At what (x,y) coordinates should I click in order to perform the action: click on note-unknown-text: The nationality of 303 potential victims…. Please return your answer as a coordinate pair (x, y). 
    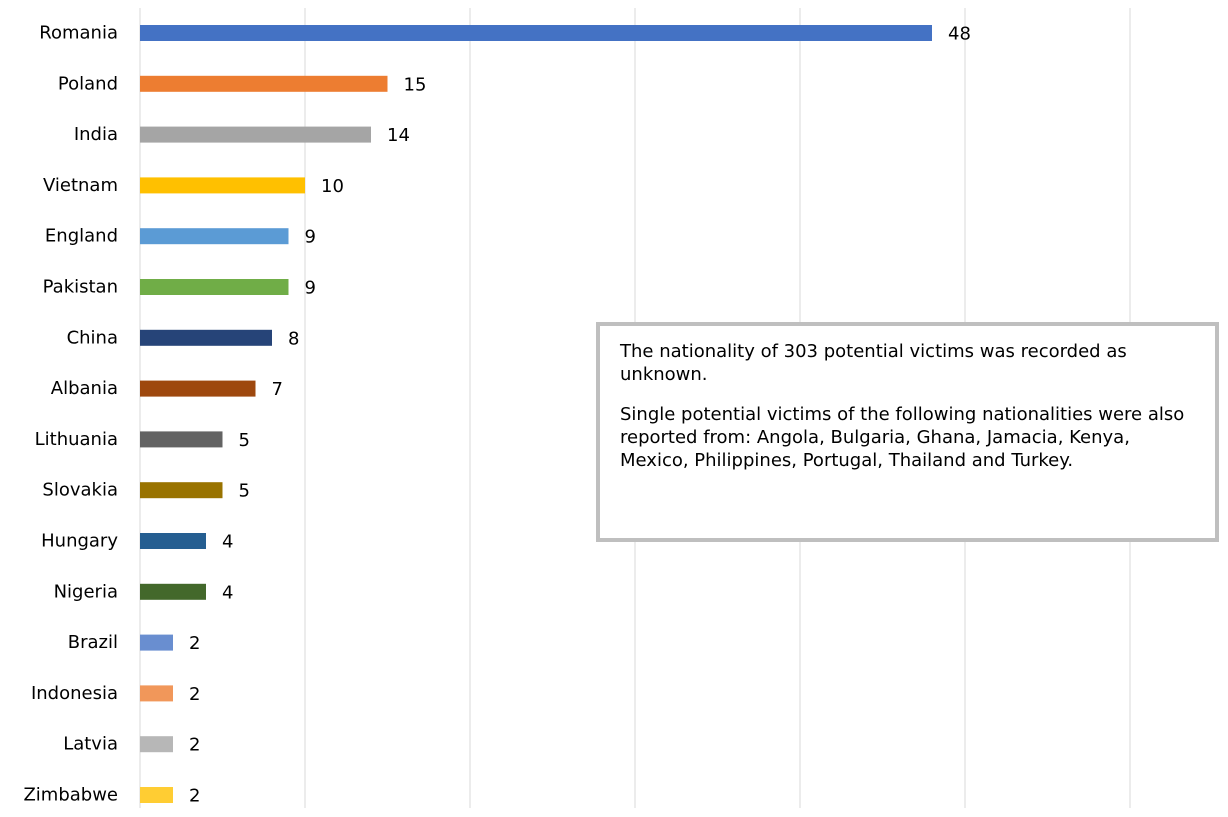
    Looking at the image, I should click on (873, 363).